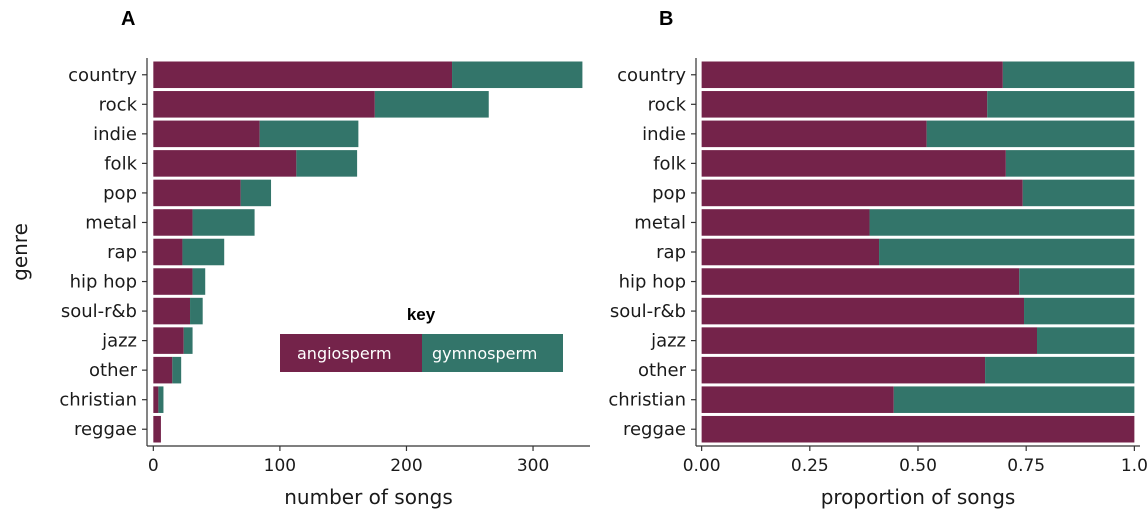 The height and width of the screenshot is (520, 1148). Describe the element at coordinates (853, 163) in the screenshot. I see `bar-b-folk-angiosperm` at that location.